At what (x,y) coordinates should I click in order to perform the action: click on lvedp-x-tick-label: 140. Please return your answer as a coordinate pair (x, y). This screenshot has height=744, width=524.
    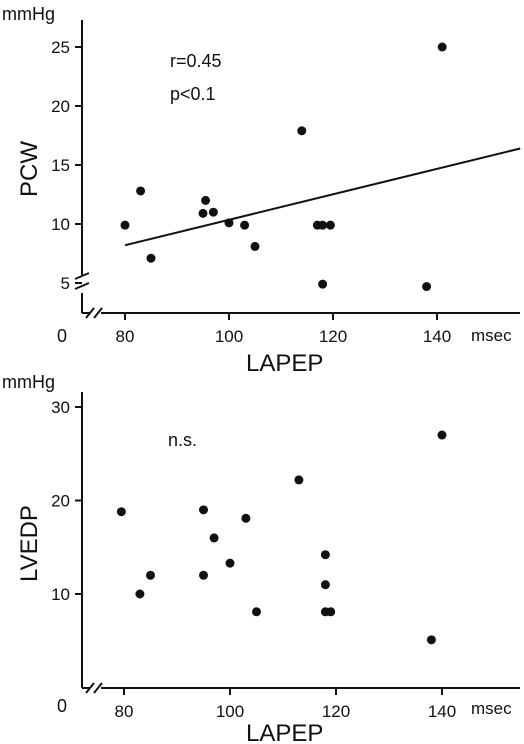
    Looking at the image, I should click on (442, 711).